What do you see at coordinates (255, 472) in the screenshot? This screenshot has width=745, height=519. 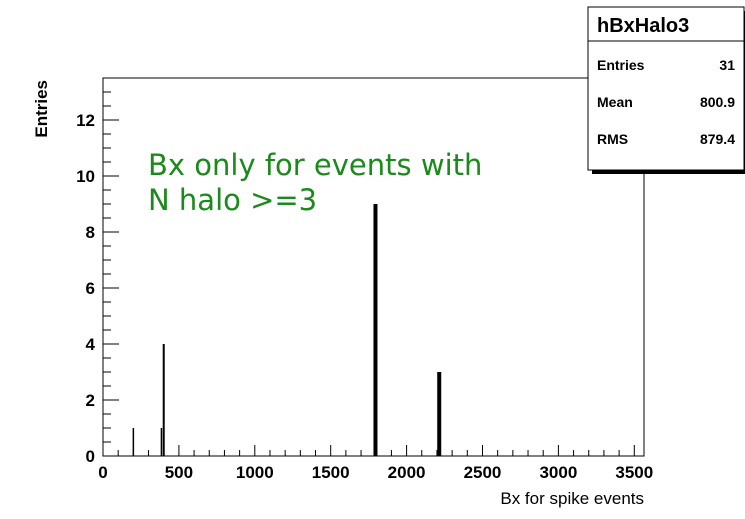 I see `x-tick-label: 1000` at bounding box center [255, 472].